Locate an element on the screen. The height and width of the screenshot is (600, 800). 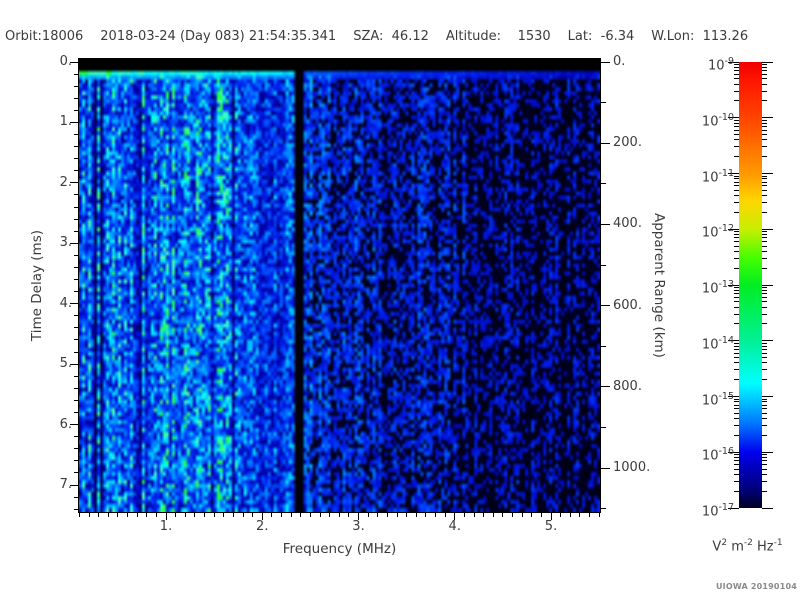
colorbar-tick-label: 10-13 is located at coordinates (717, 288).